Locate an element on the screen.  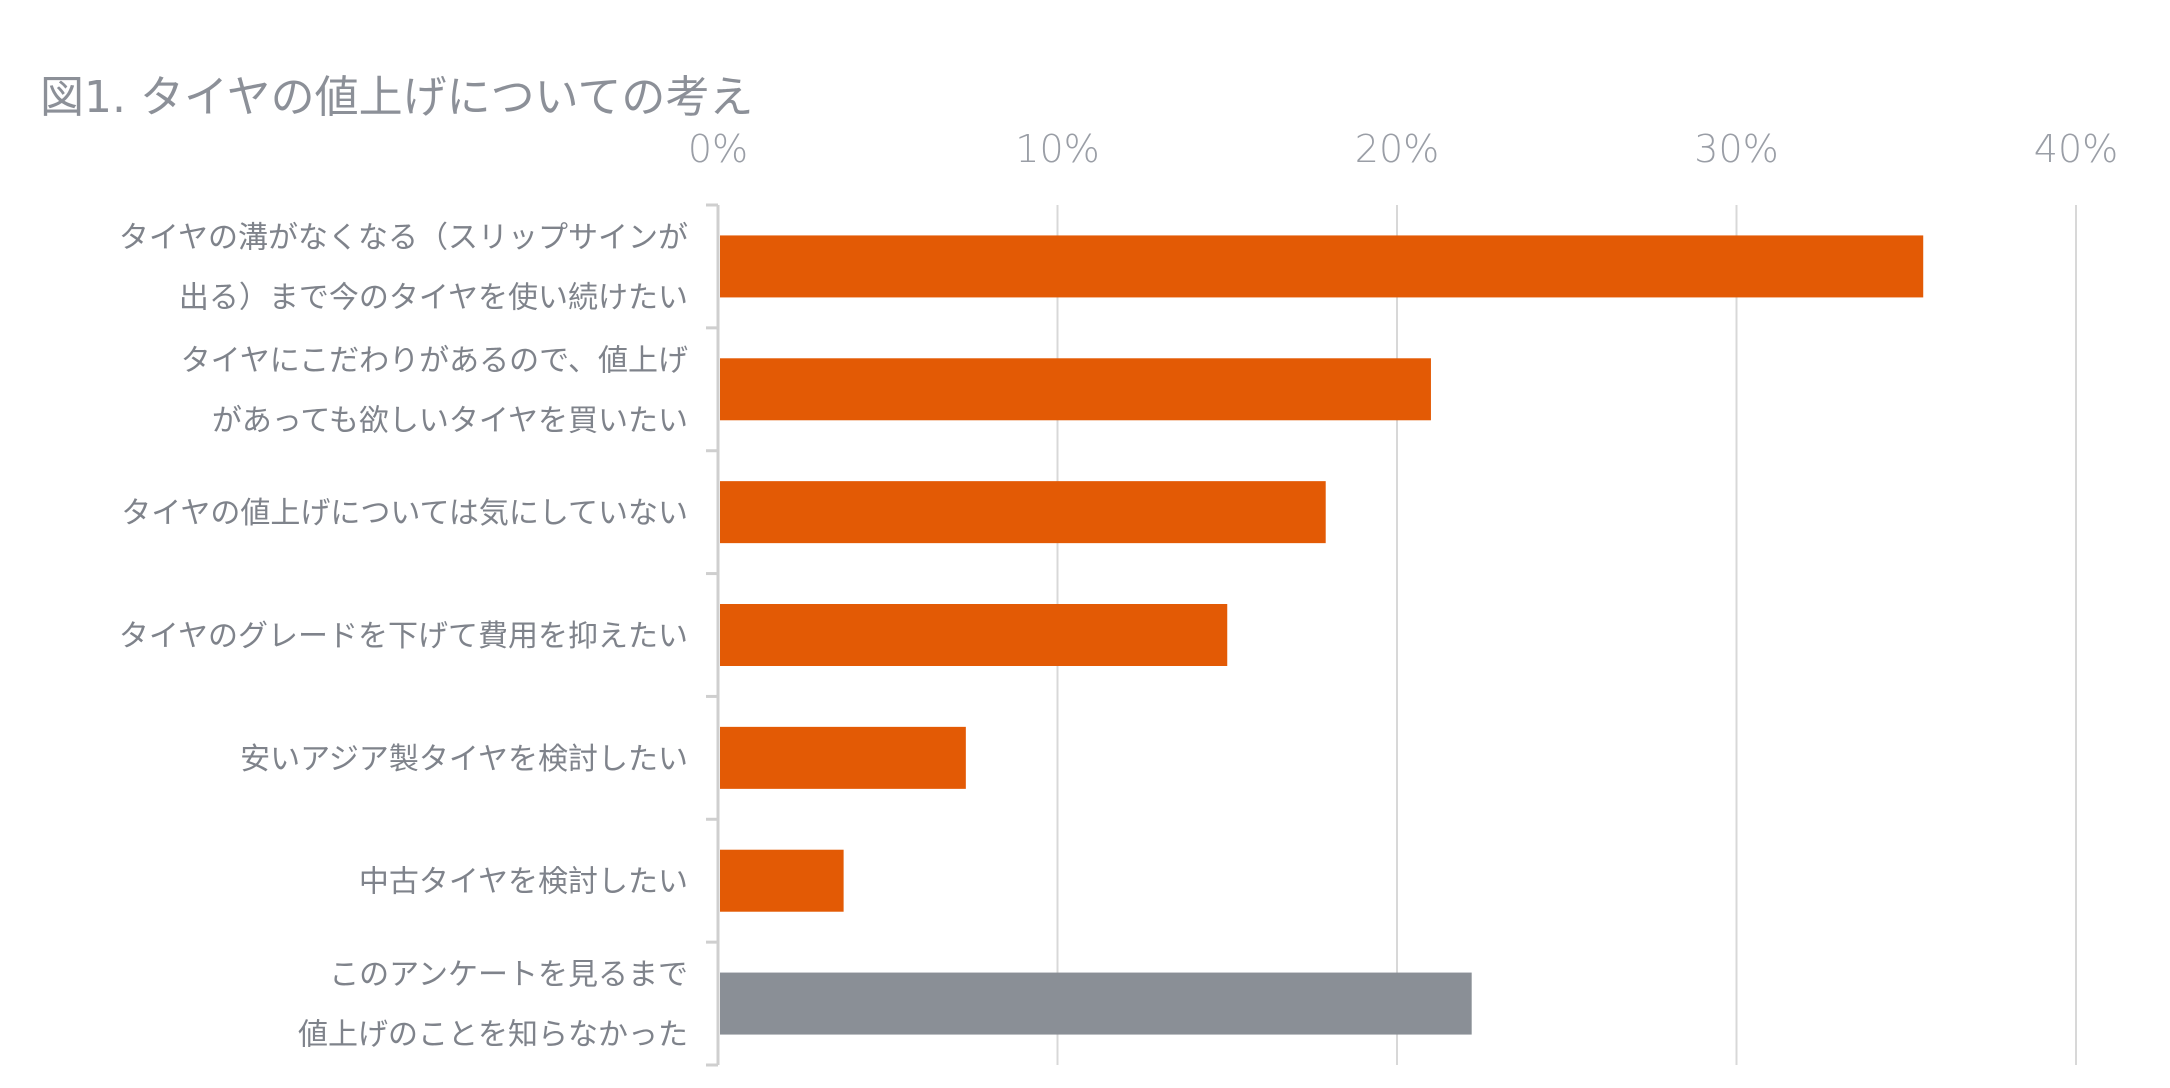
x-tick-label: 30% is located at coordinates (1736, 149).